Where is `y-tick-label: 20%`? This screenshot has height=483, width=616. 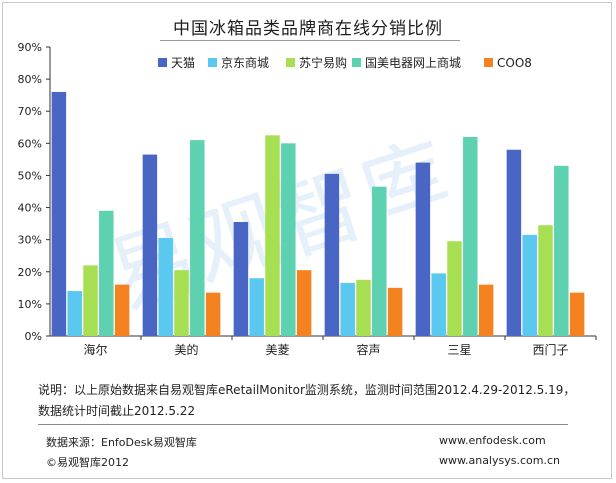
y-tick-label: 20% is located at coordinates (30, 272).